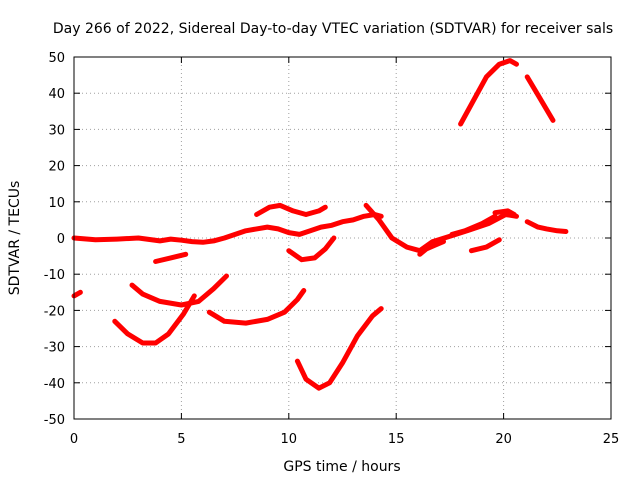 Image resolution: width=640 pixels, height=480 pixels. Describe the element at coordinates (488, 92) in the screenshot. I see `series-arc-n` at that location.